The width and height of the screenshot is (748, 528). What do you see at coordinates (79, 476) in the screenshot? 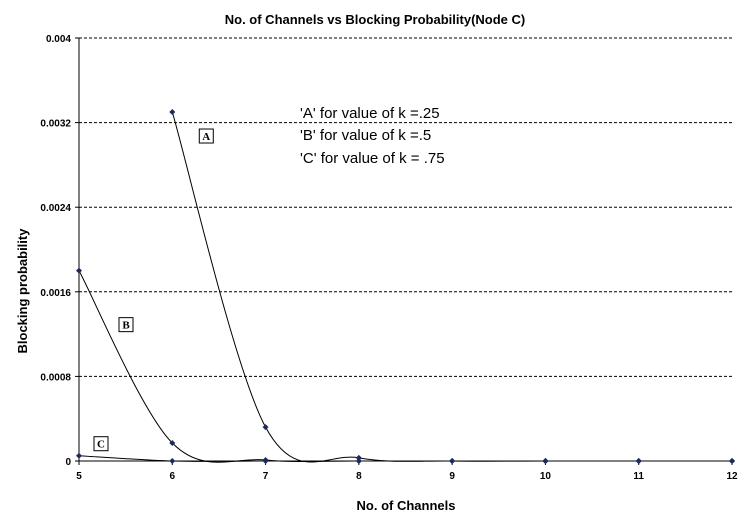
I see `x-tick-label: 5` at bounding box center [79, 476].